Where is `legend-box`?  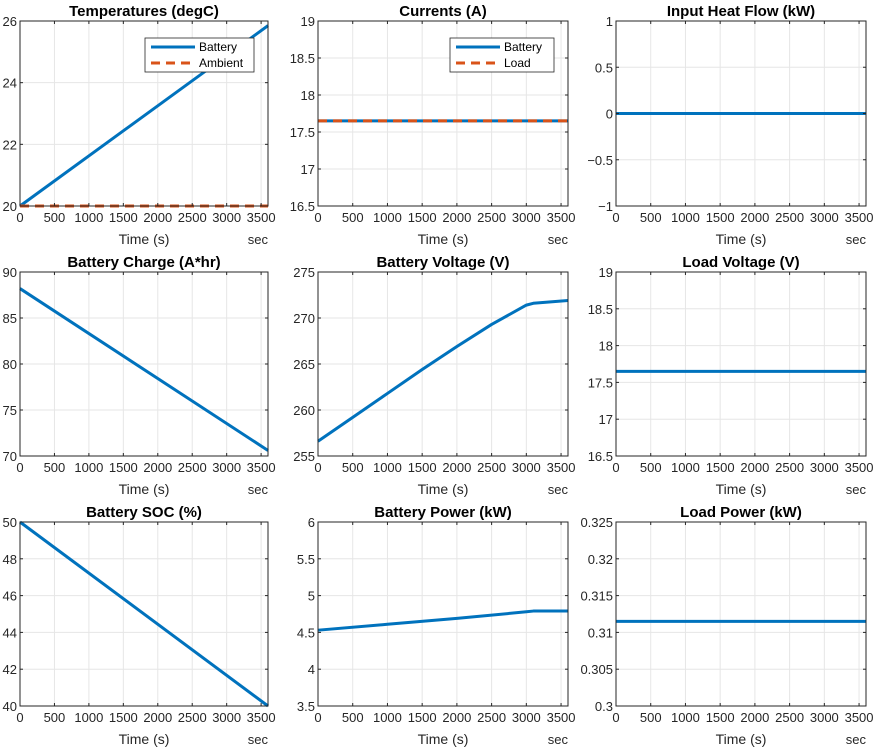
legend-box is located at coordinates (199, 55).